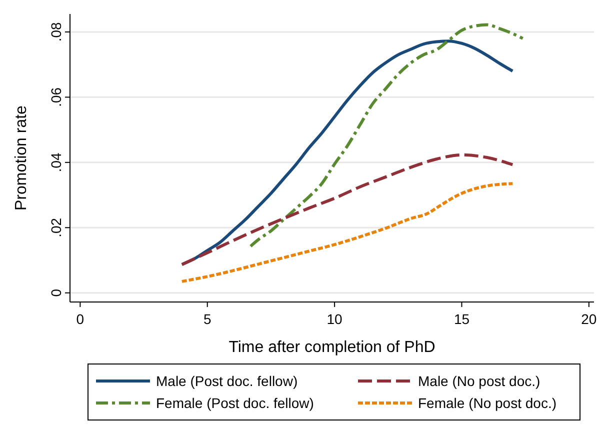 Image resolution: width=610 pixels, height=440 pixels. I want to click on legend-label: Male (Post doc. fellow), so click(227, 381).